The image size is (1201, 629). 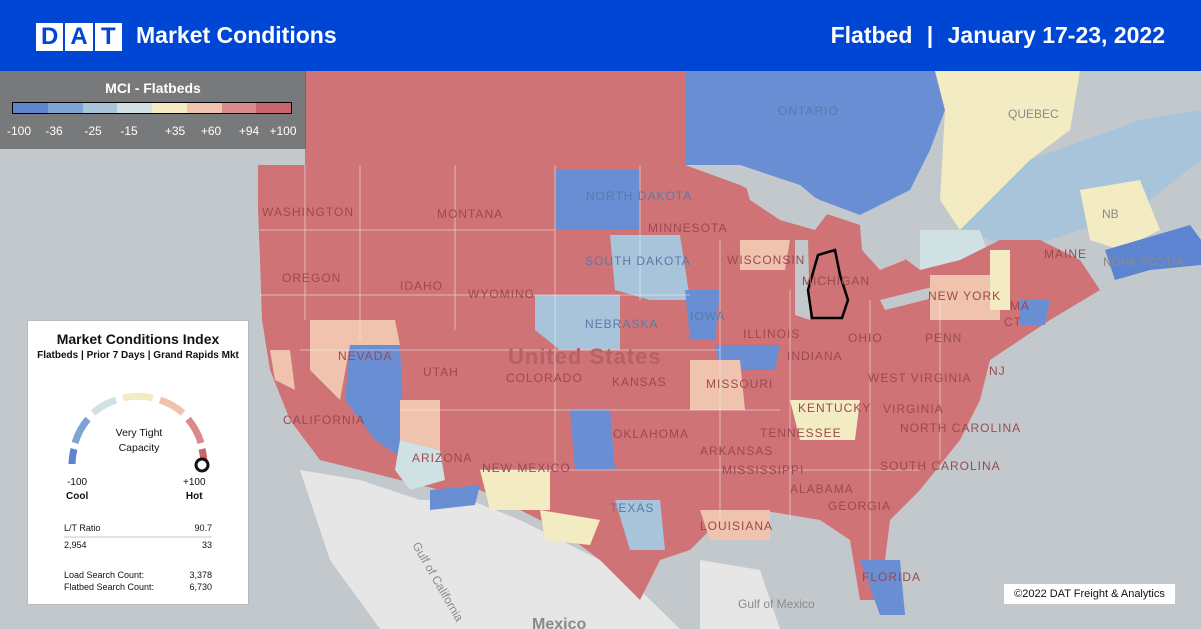 What do you see at coordinates (108, 37) in the screenshot?
I see `logo-letter: T` at bounding box center [108, 37].